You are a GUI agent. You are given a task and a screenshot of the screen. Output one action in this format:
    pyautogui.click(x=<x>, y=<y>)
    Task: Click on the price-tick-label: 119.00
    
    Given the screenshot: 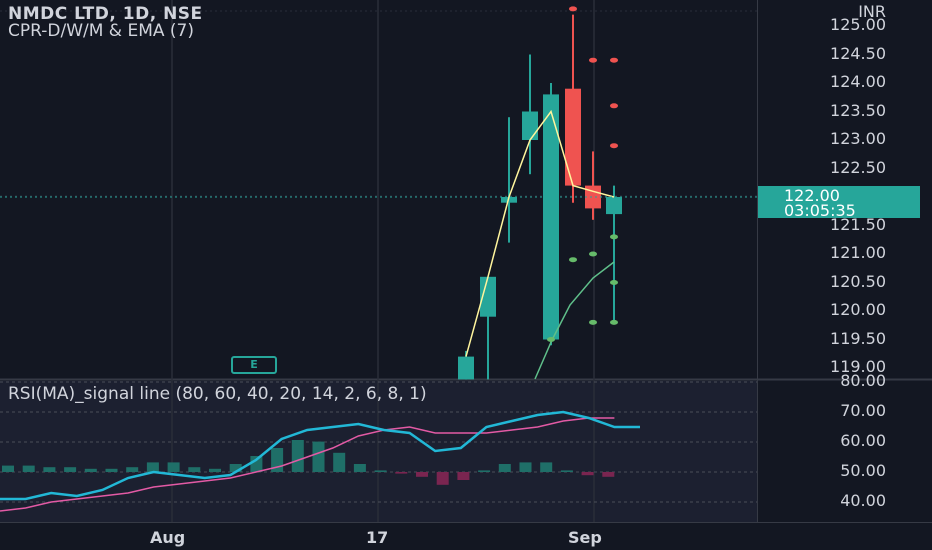 What is the action you would take?
    pyautogui.click(x=858, y=366)
    